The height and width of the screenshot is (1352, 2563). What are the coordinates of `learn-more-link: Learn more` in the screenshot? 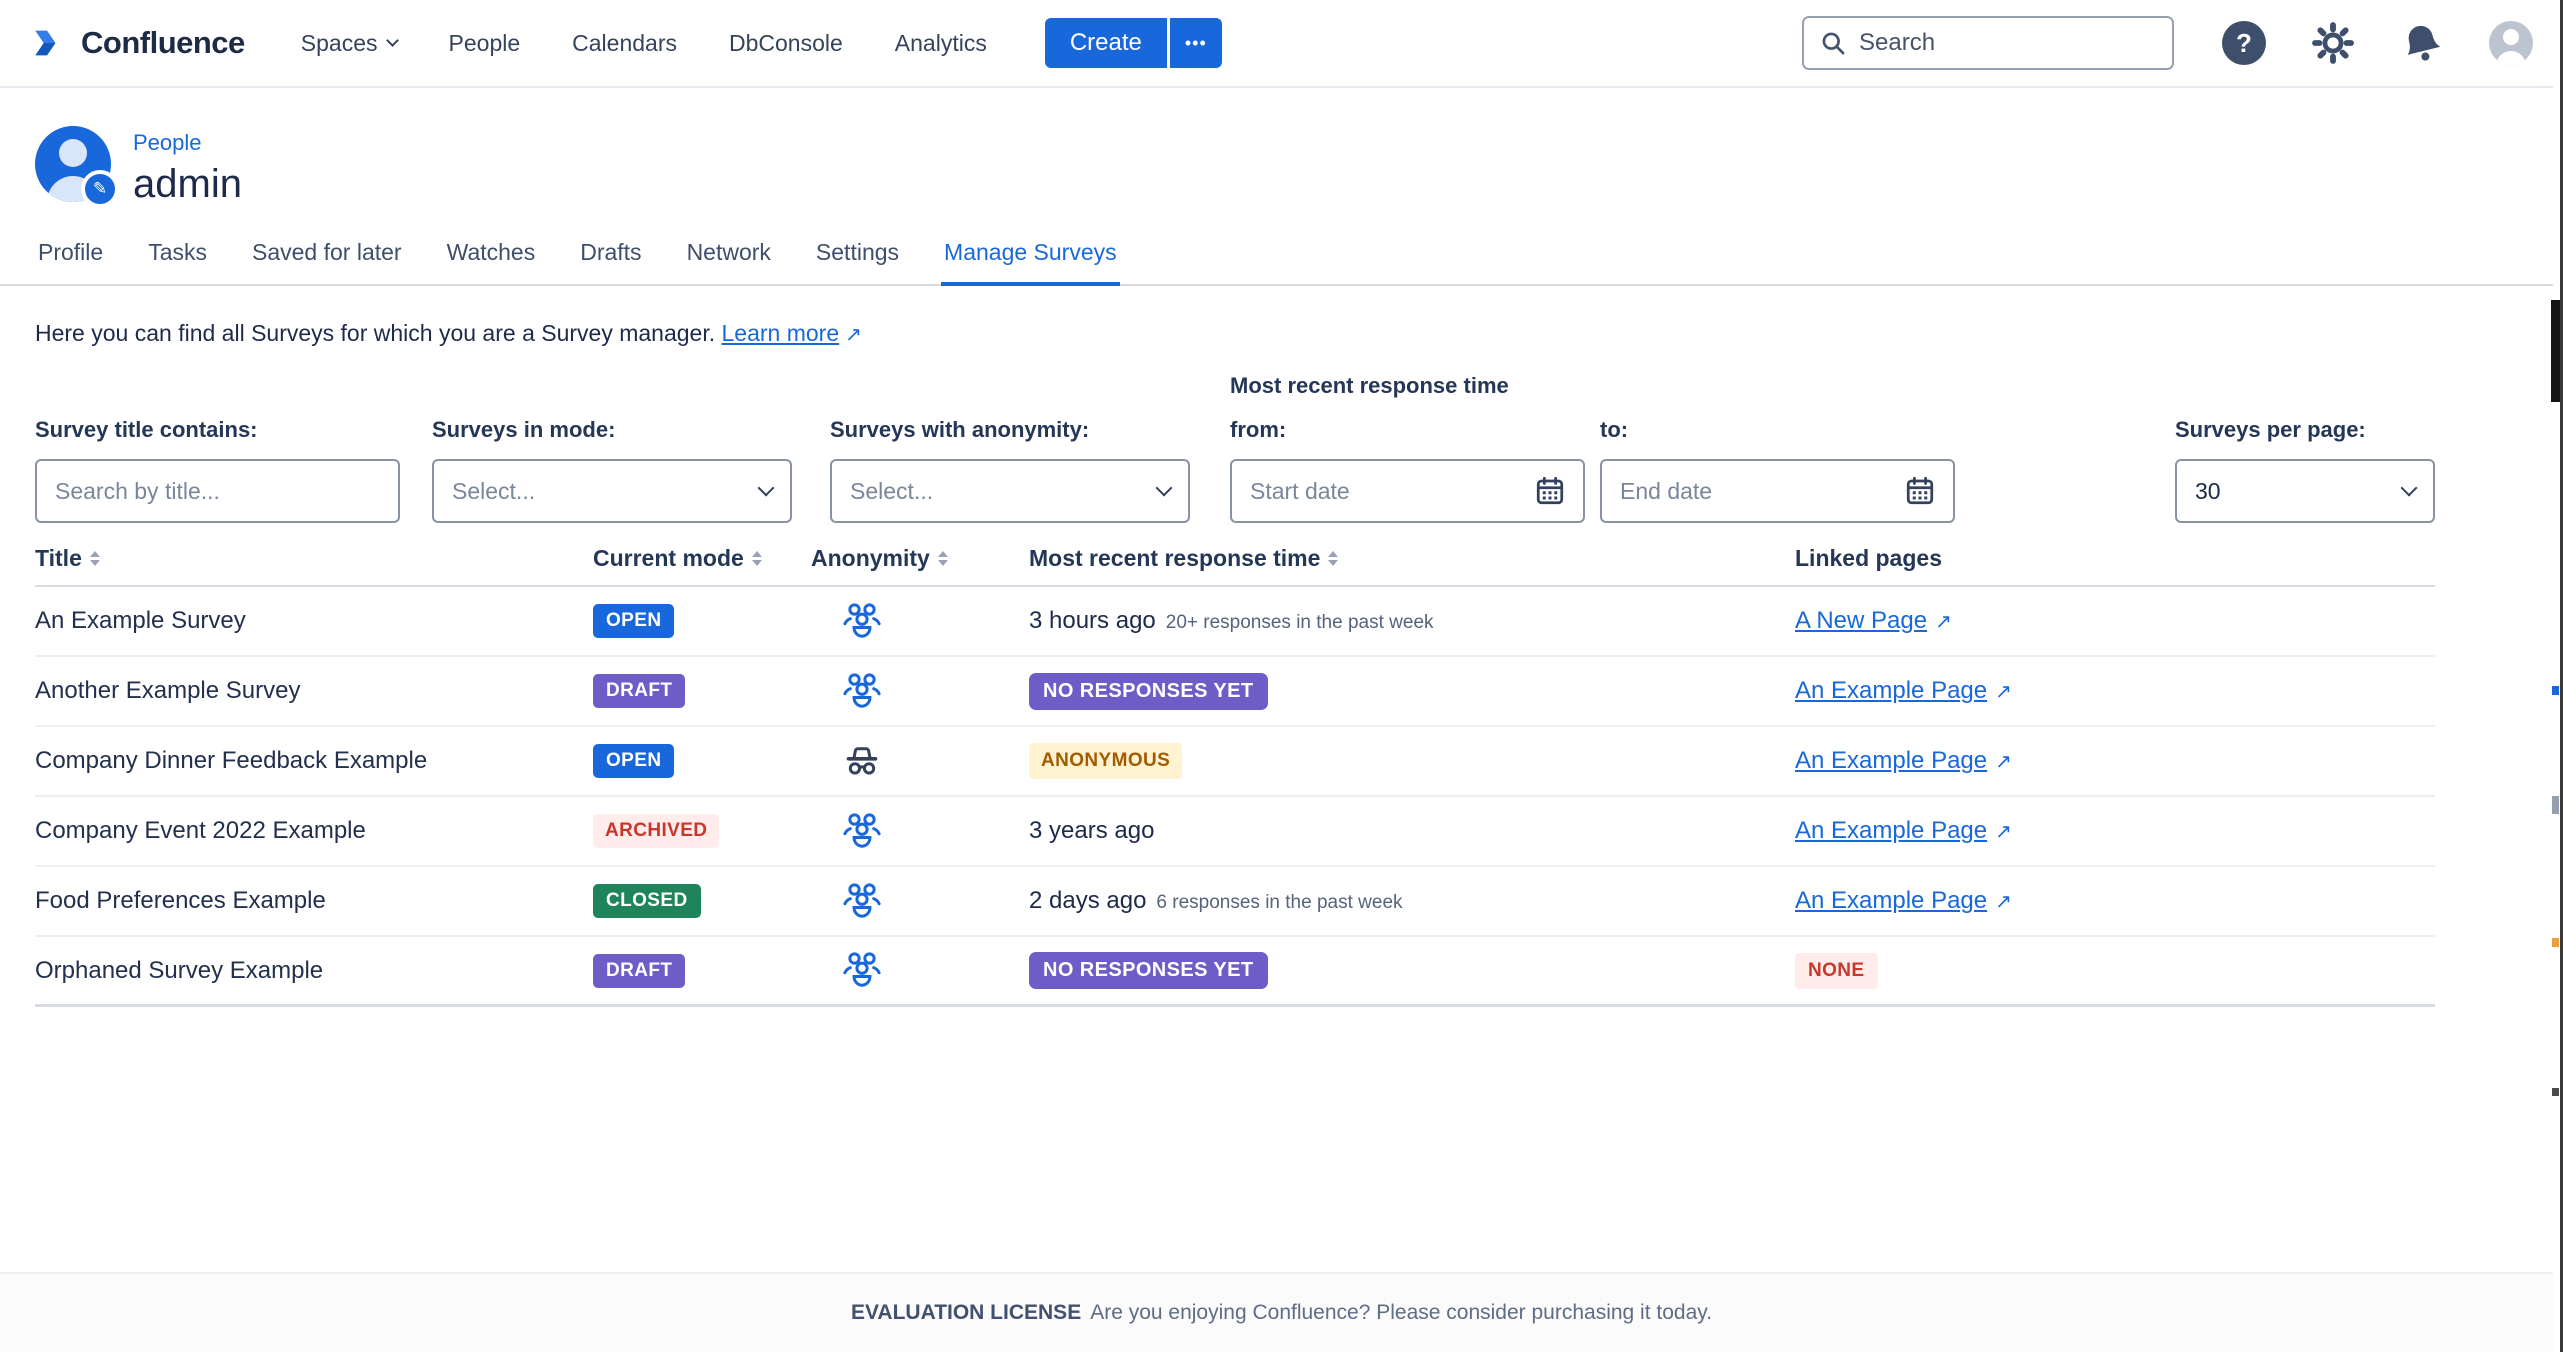 It's located at (780, 333).